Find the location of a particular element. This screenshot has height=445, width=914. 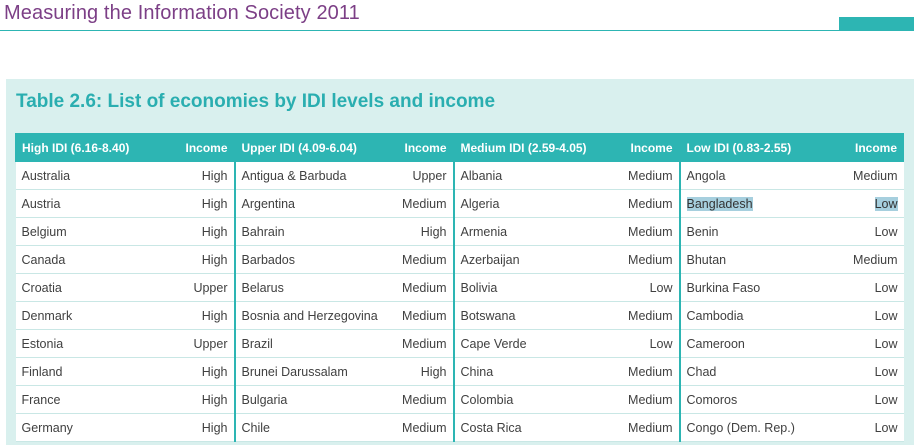

upper-income-cell: High is located at coordinates (420, 231).